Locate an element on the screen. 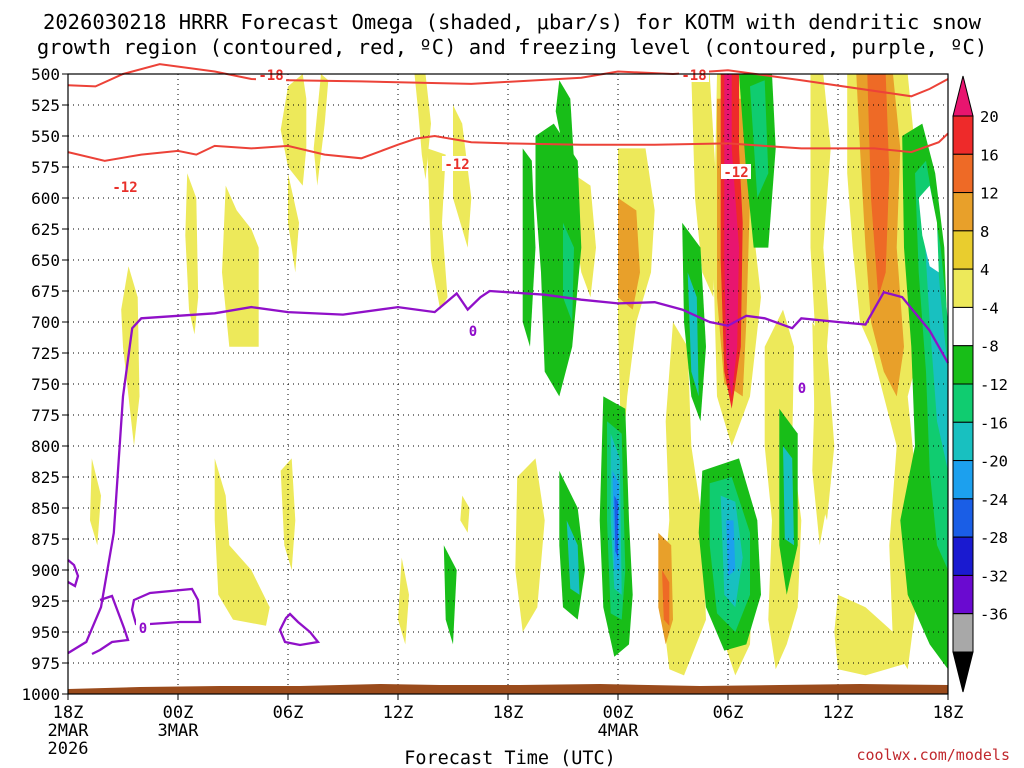 Image resolution: width=1024 pixels, height=768 pixels. label-bg-m12-b is located at coordinates (457, 163).